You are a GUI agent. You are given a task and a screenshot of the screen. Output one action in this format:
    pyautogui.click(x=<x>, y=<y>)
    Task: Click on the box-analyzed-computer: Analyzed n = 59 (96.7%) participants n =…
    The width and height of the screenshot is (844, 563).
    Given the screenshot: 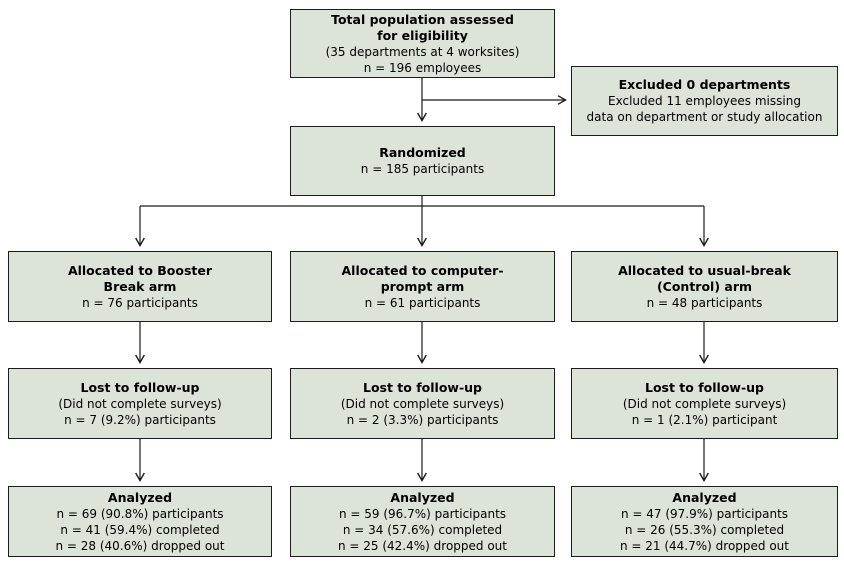 What is the action you would take?
    pyautogui.click(x=422, y=521)
    